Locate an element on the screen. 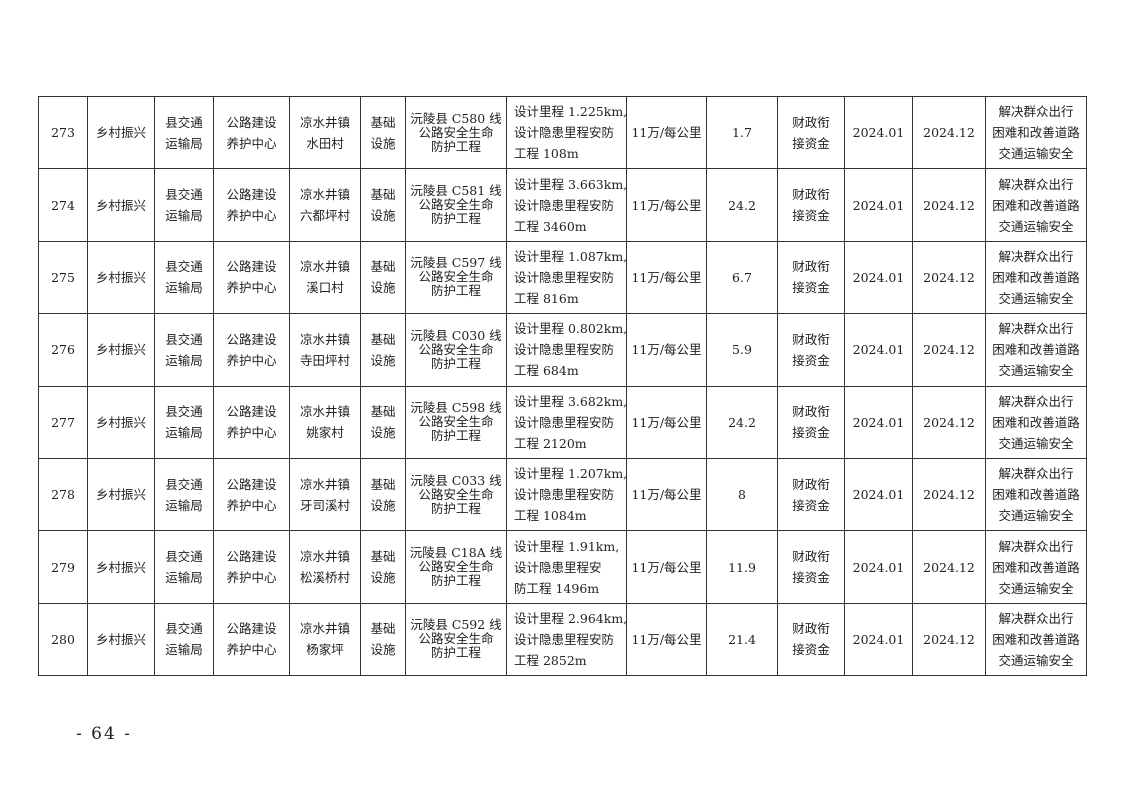 The image size is (1122, 793). cell-project: 沅陵县 C581 线公路安全生命 防护工程 is located at coordinates (456, 205).